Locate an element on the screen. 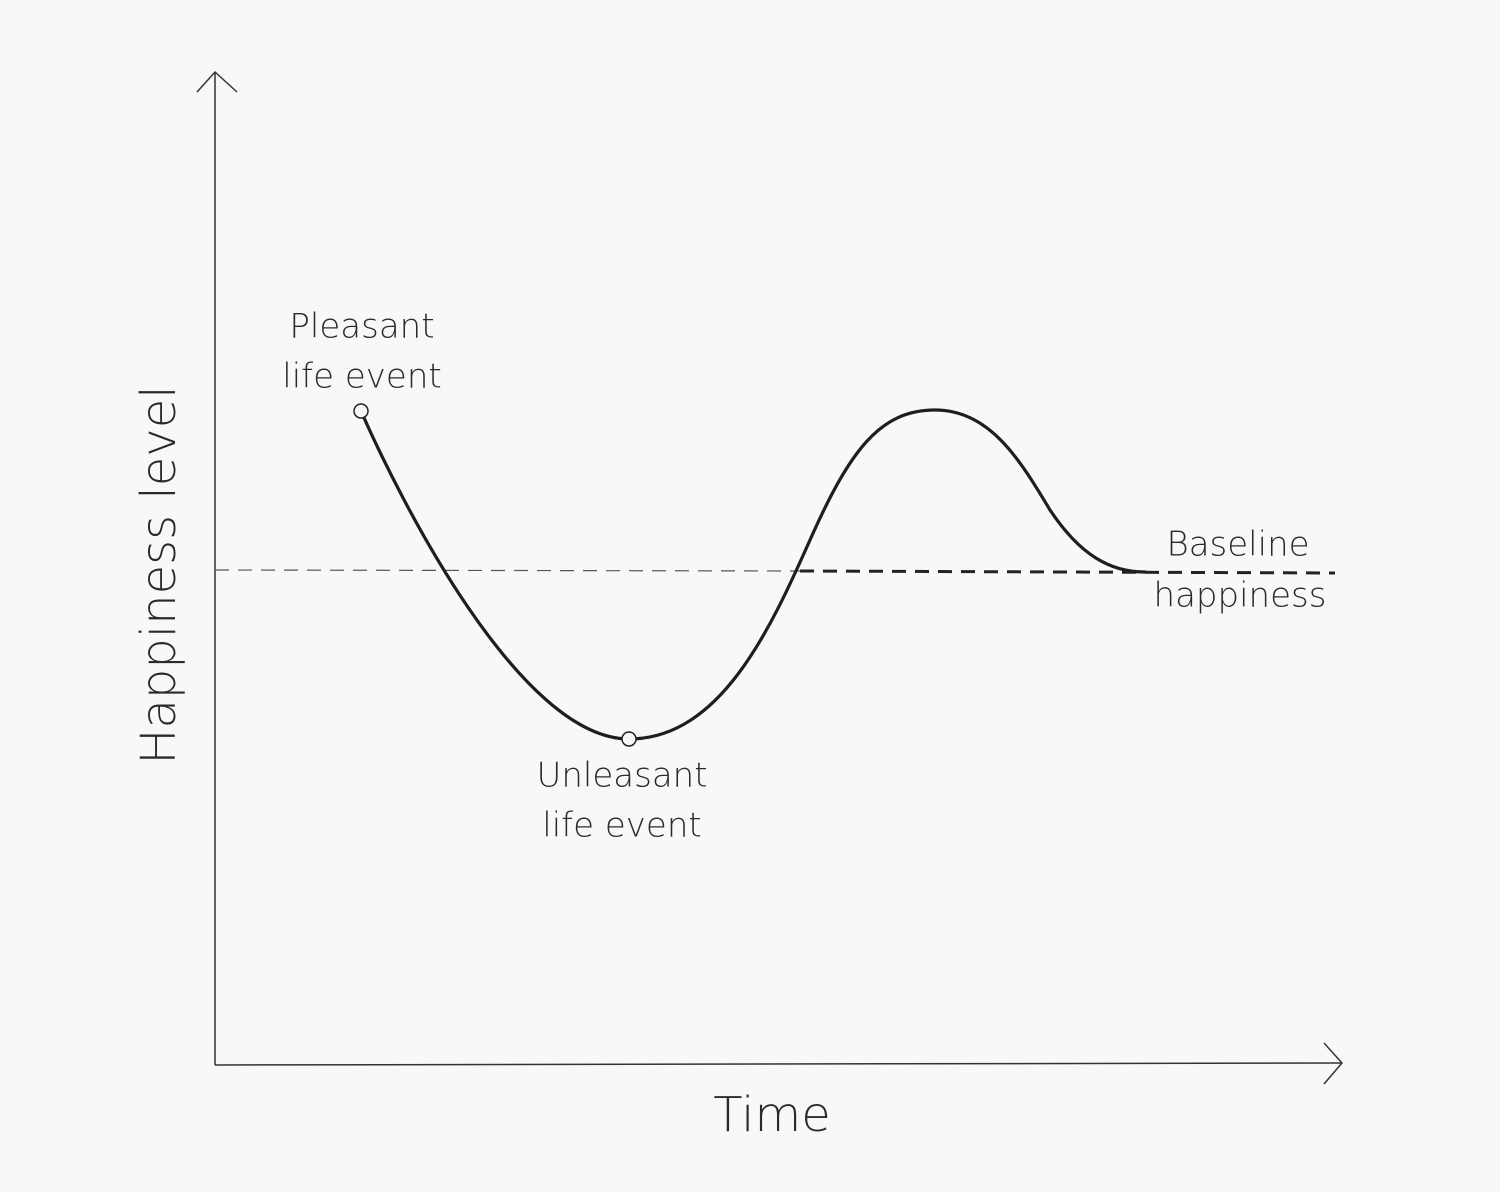 The image size is (1500, 1192). x-axis-arrow is located at coordinates (1333, 1063).